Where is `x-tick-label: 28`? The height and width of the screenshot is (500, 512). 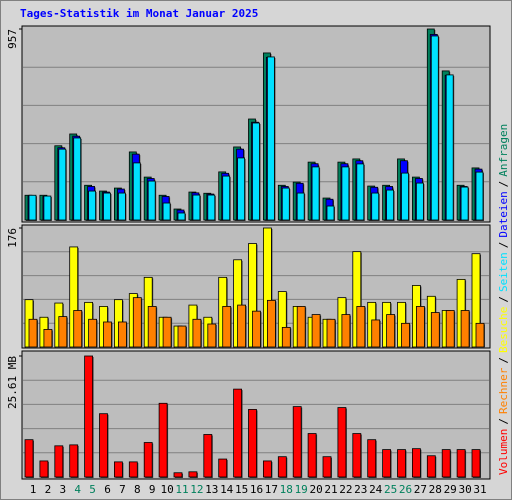 x-tick-label: 28 is located at coordinates (435, 489).